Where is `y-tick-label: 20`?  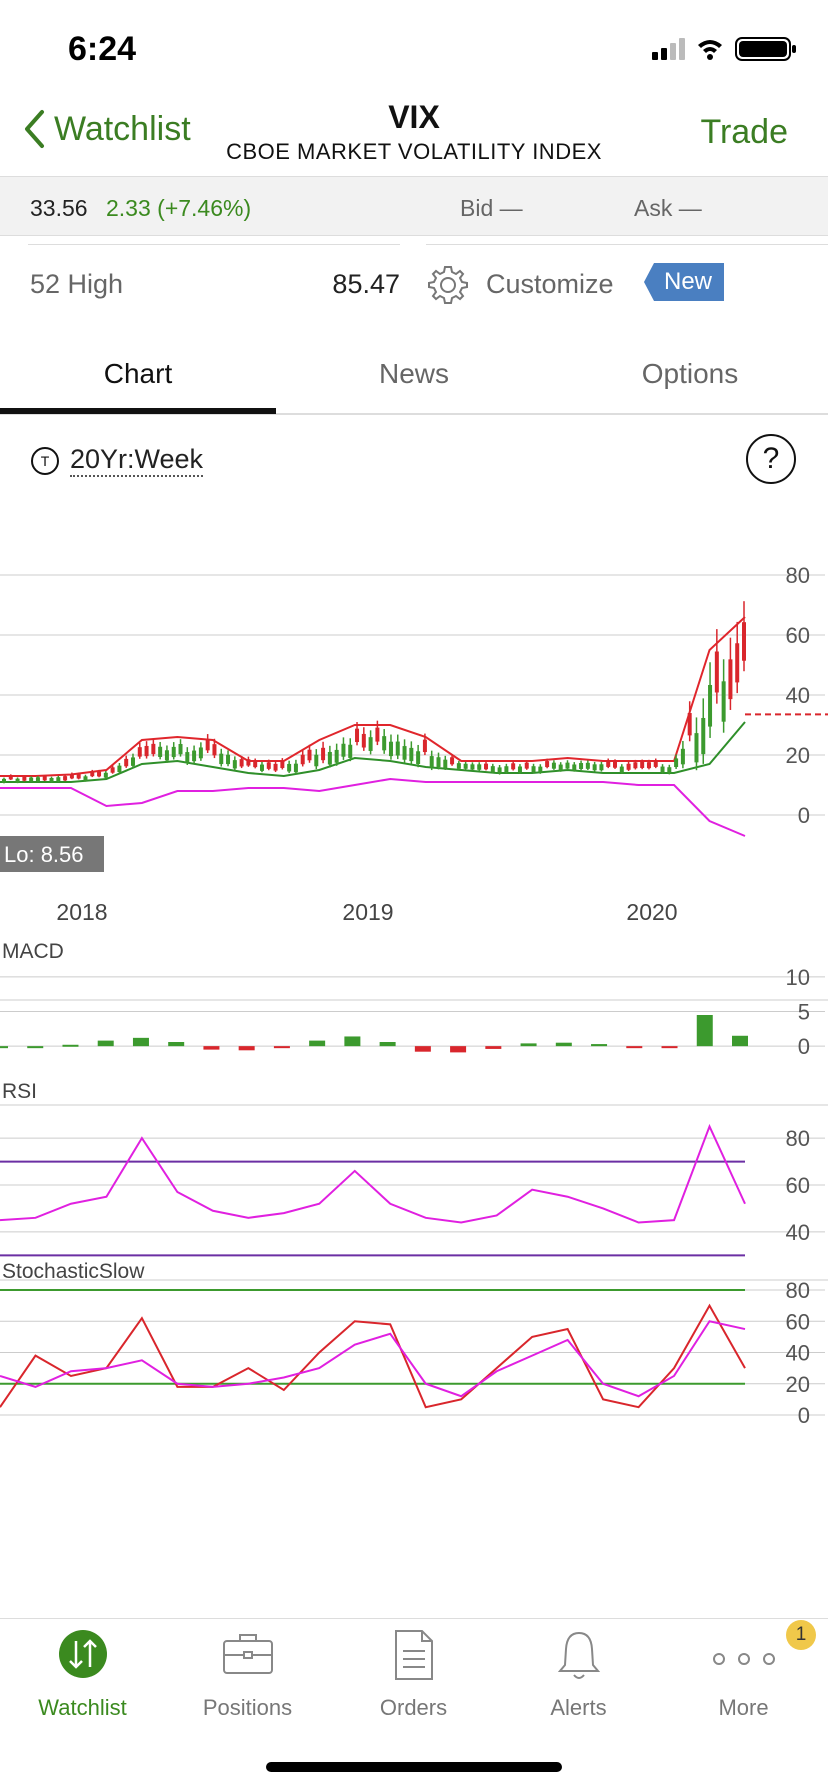 y-tick-label: 20 is located at coordinates (798, 755).